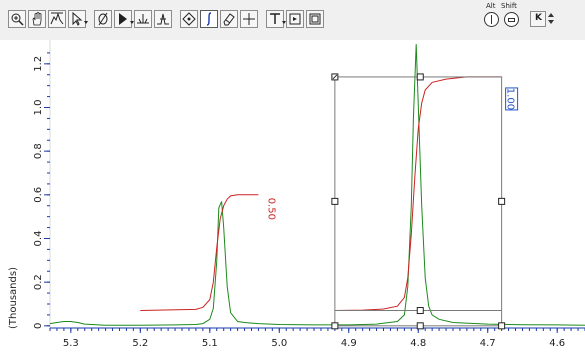  Describe the element at coordinates (210, 343) in the screenshot. I see `x-tick-label: 5.1` at that location.